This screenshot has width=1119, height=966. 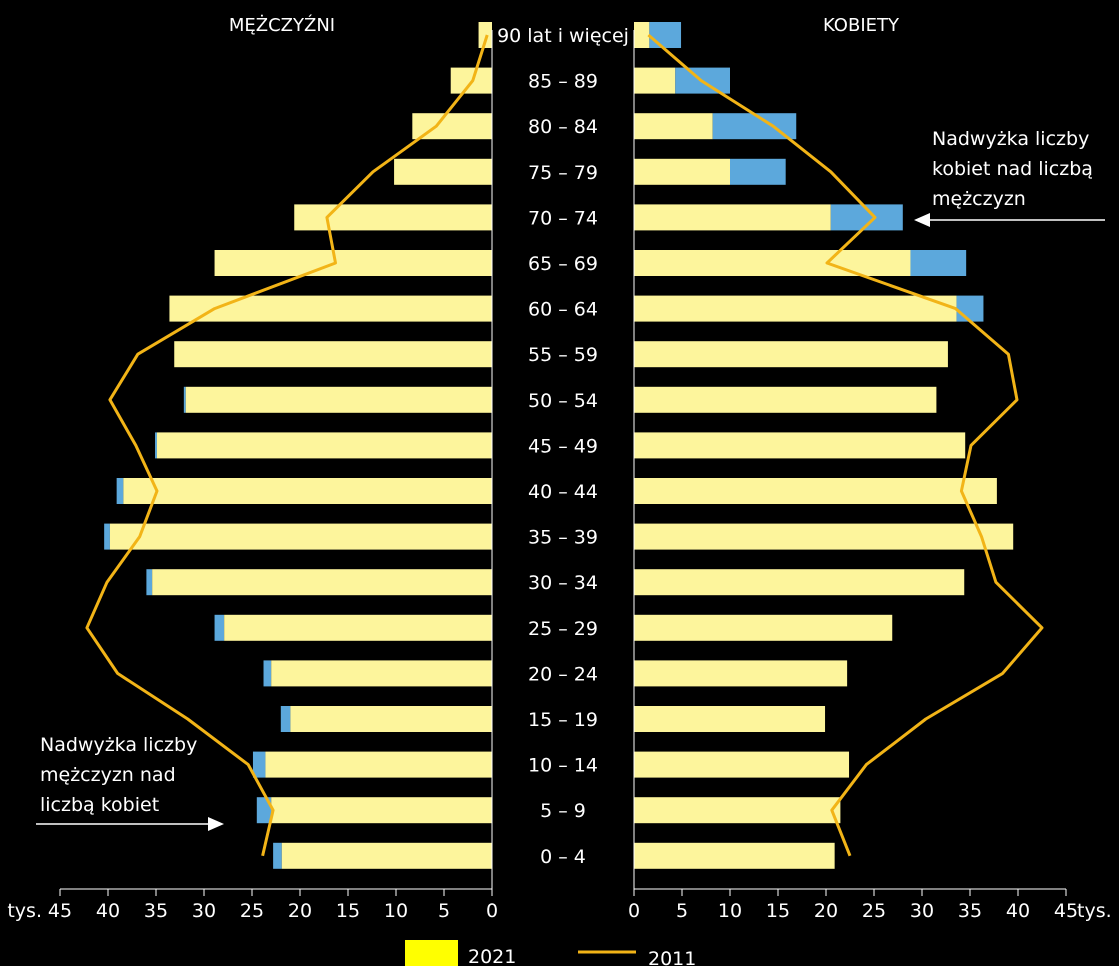 What do you see at coordinates (730, 911) in the screenshot?
I see `women-x-tick-label: 10` at bounding box center [730, 911].